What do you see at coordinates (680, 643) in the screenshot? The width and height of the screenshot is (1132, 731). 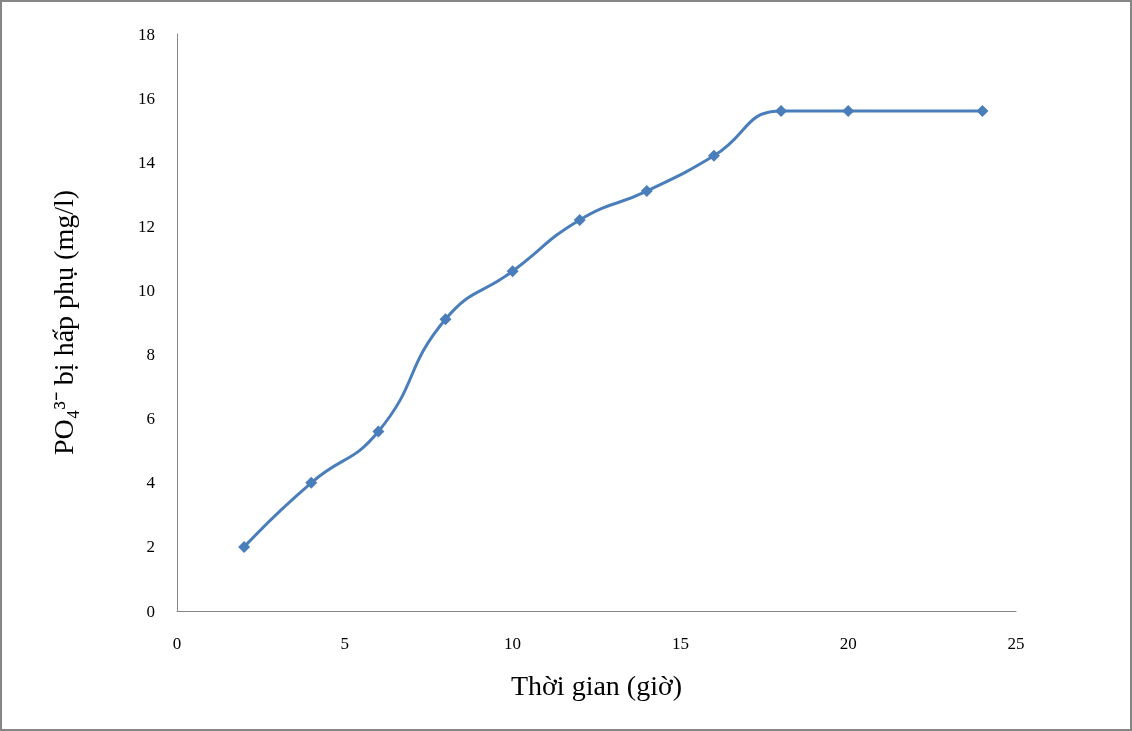 I see `x-tick-label: 15` at bounding box center [680, 643].